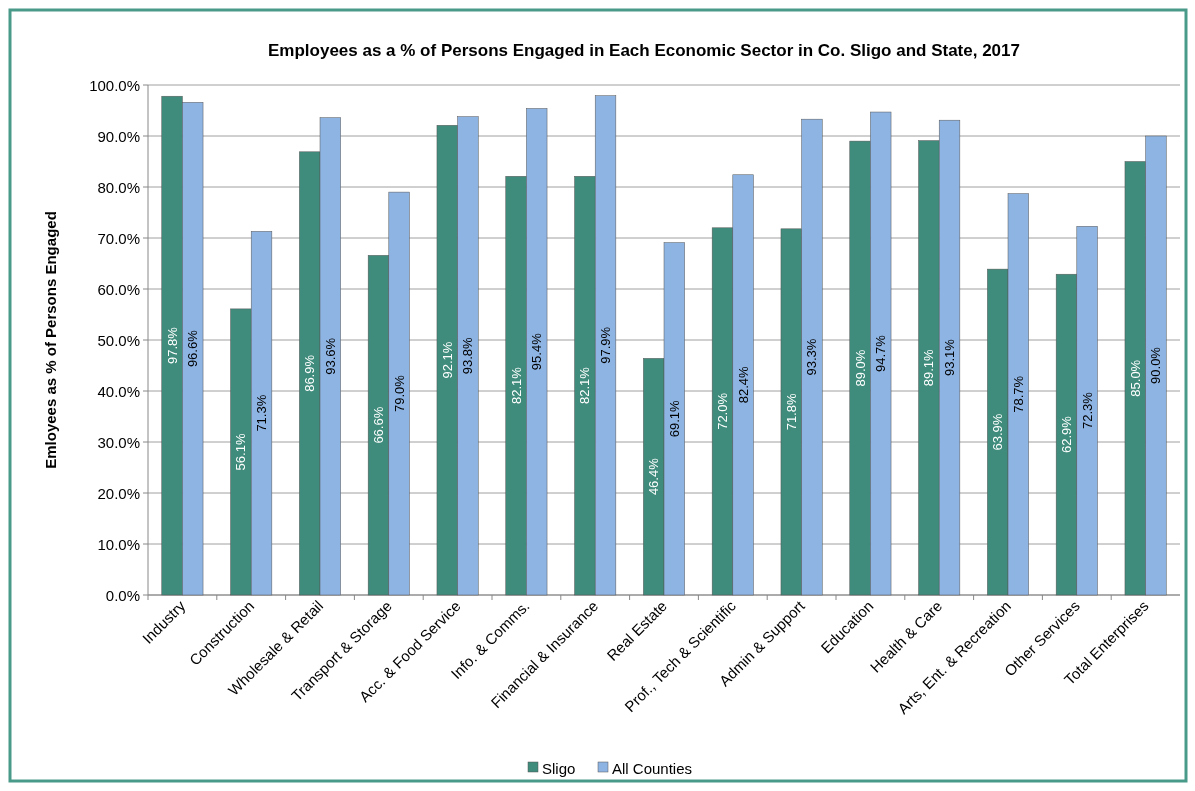 This screenshot has height=791, width=1195. What do you see at coordinates (118, 340) in the screenshot?
I see `y-tick-label: 50.0%` at bounding box center [118, 340].